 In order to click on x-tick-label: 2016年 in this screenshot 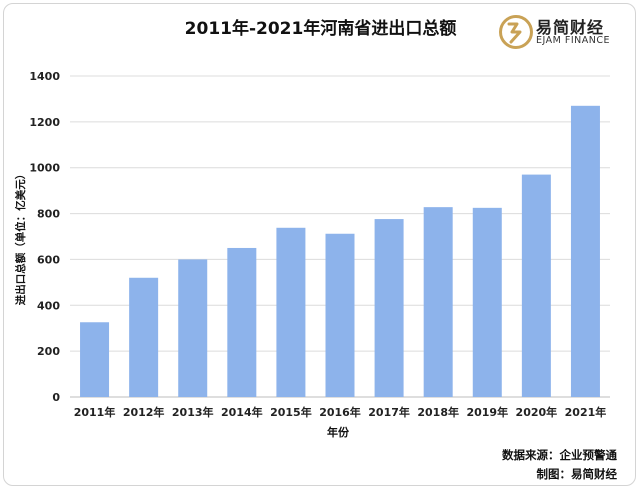, I will do `click(340, 412)`.